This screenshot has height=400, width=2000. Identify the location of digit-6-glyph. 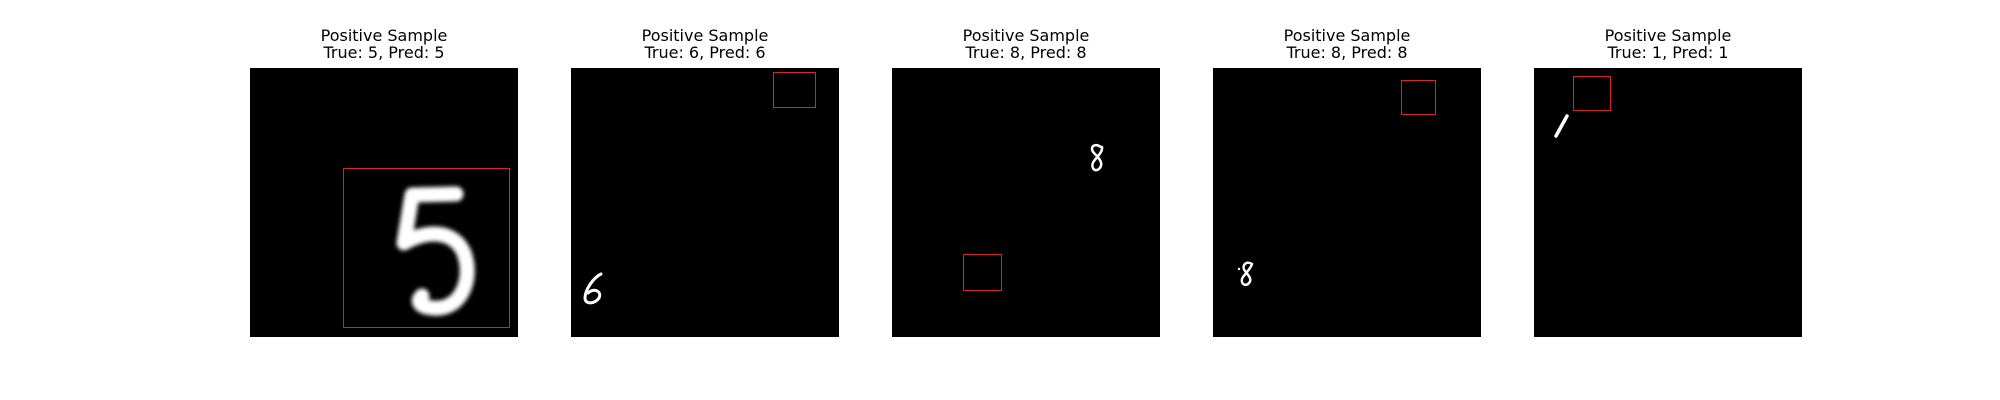
(593, 288).